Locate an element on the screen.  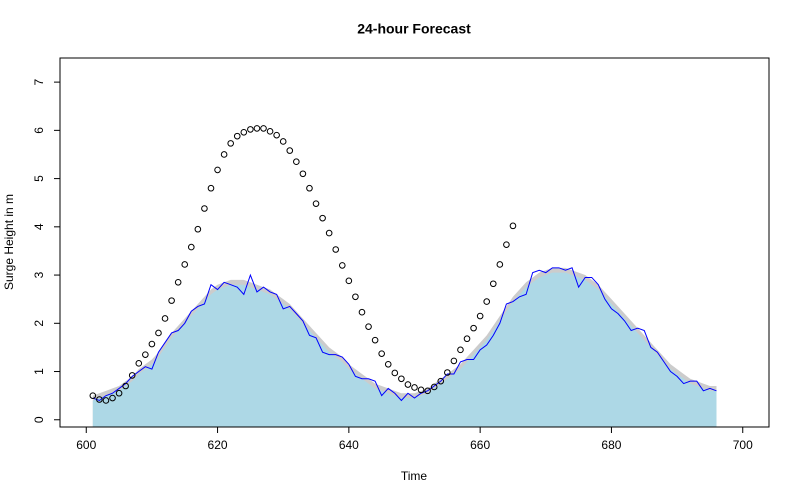
x-tick-label: 640 is located at coordinates (349, 445).